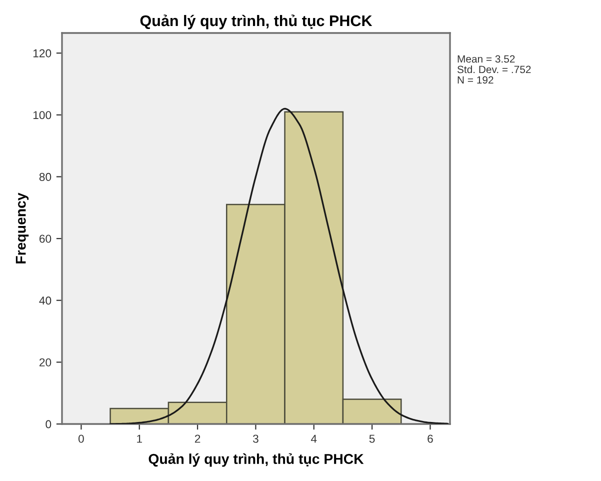 The height and width of the screenshot is (481, 601). Describe the element at coordinates (45, 300) in the screenshot. I see `y-tick-label: 40` at that location.